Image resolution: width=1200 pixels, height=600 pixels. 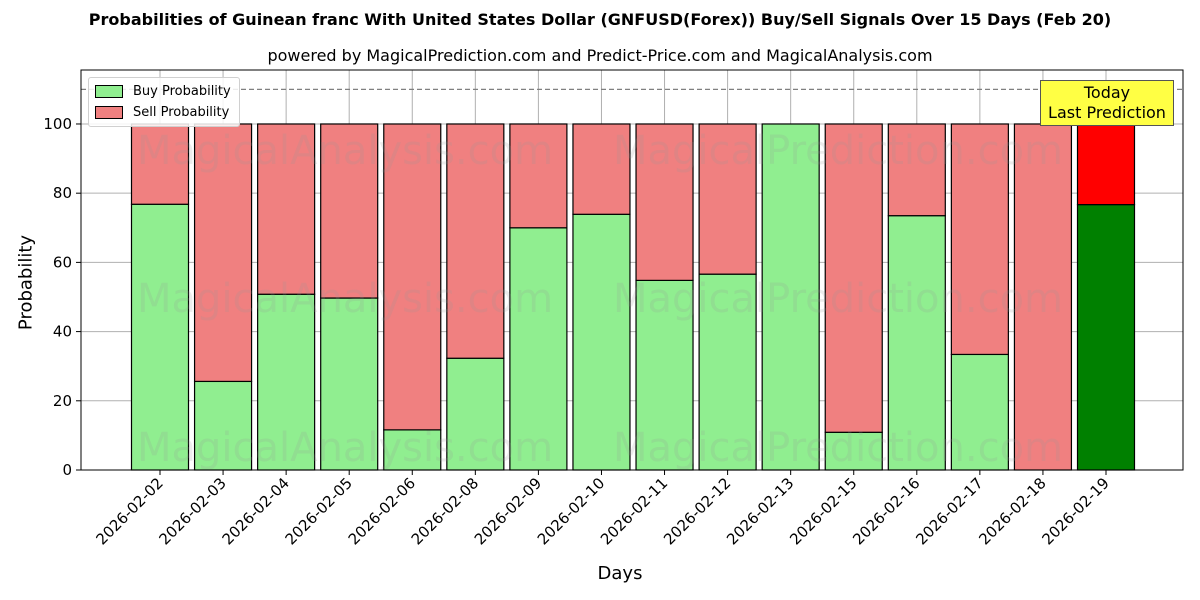 I want to click on y-tick-label: 20, so click(x=62, y=401).